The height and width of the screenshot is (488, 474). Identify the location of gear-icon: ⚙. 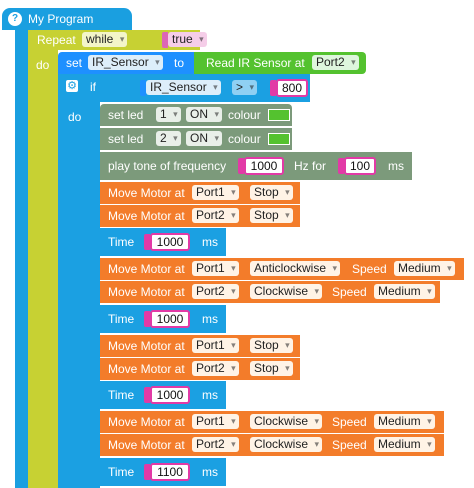
(72, 86).